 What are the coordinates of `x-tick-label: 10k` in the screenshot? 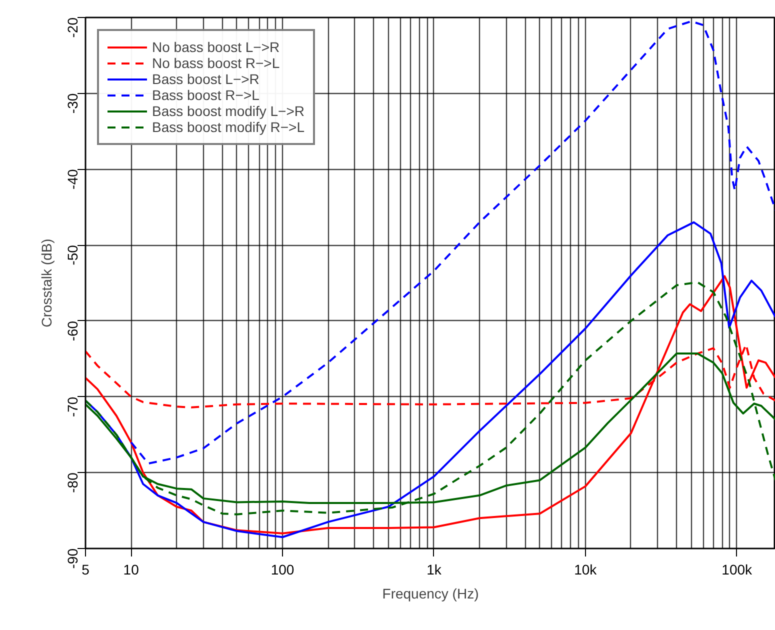 It's located at (586, 570).